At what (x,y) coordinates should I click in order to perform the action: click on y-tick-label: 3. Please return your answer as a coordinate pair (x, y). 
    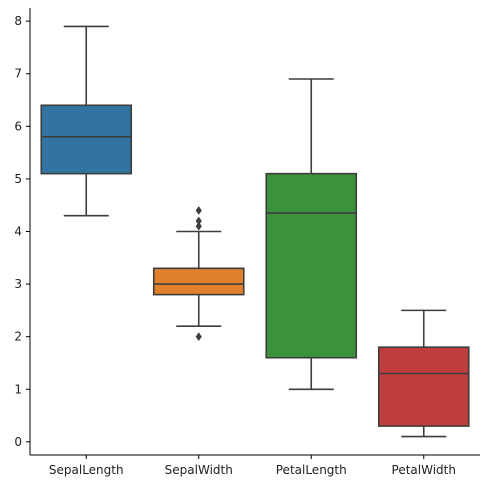
    Looking at the image, I should click on (18, 284).